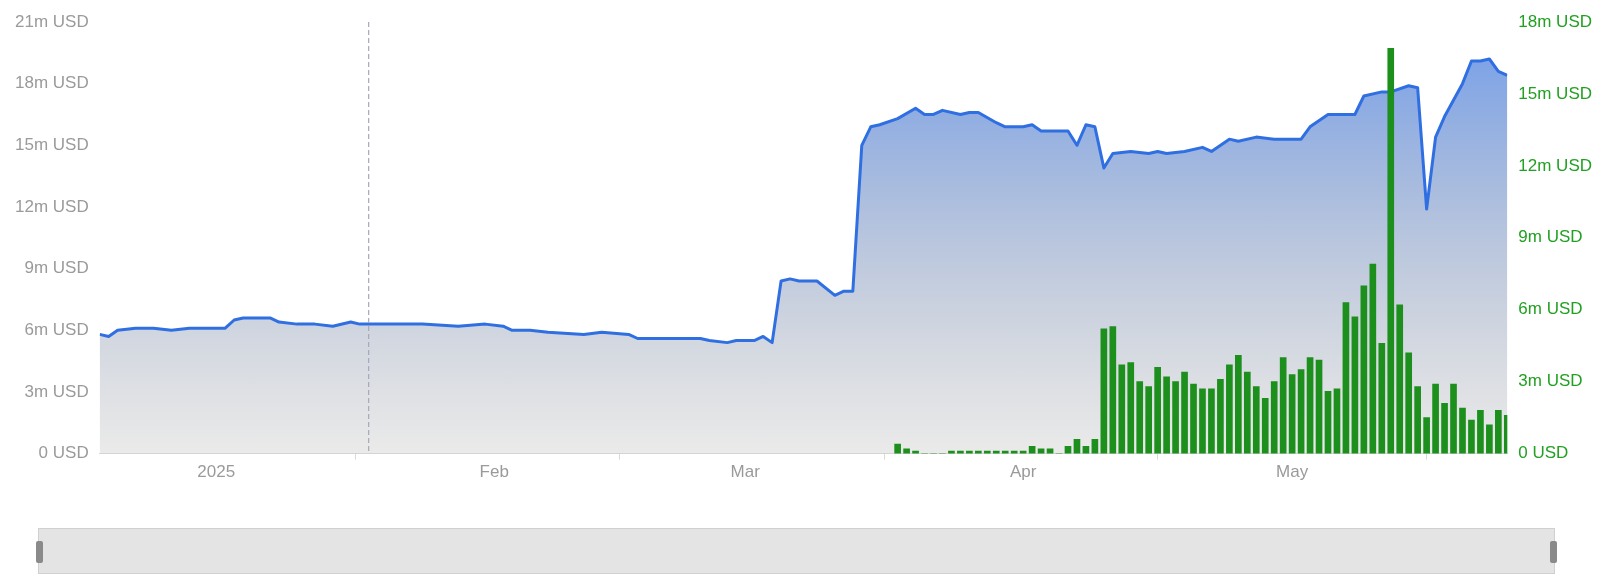 This screenshot has height=583, width=1613. What do you see at coordinates (1555, 165) in the screenshot?
I see `y2-tick-label: 12m USD` at bounding box center [1555, 165].